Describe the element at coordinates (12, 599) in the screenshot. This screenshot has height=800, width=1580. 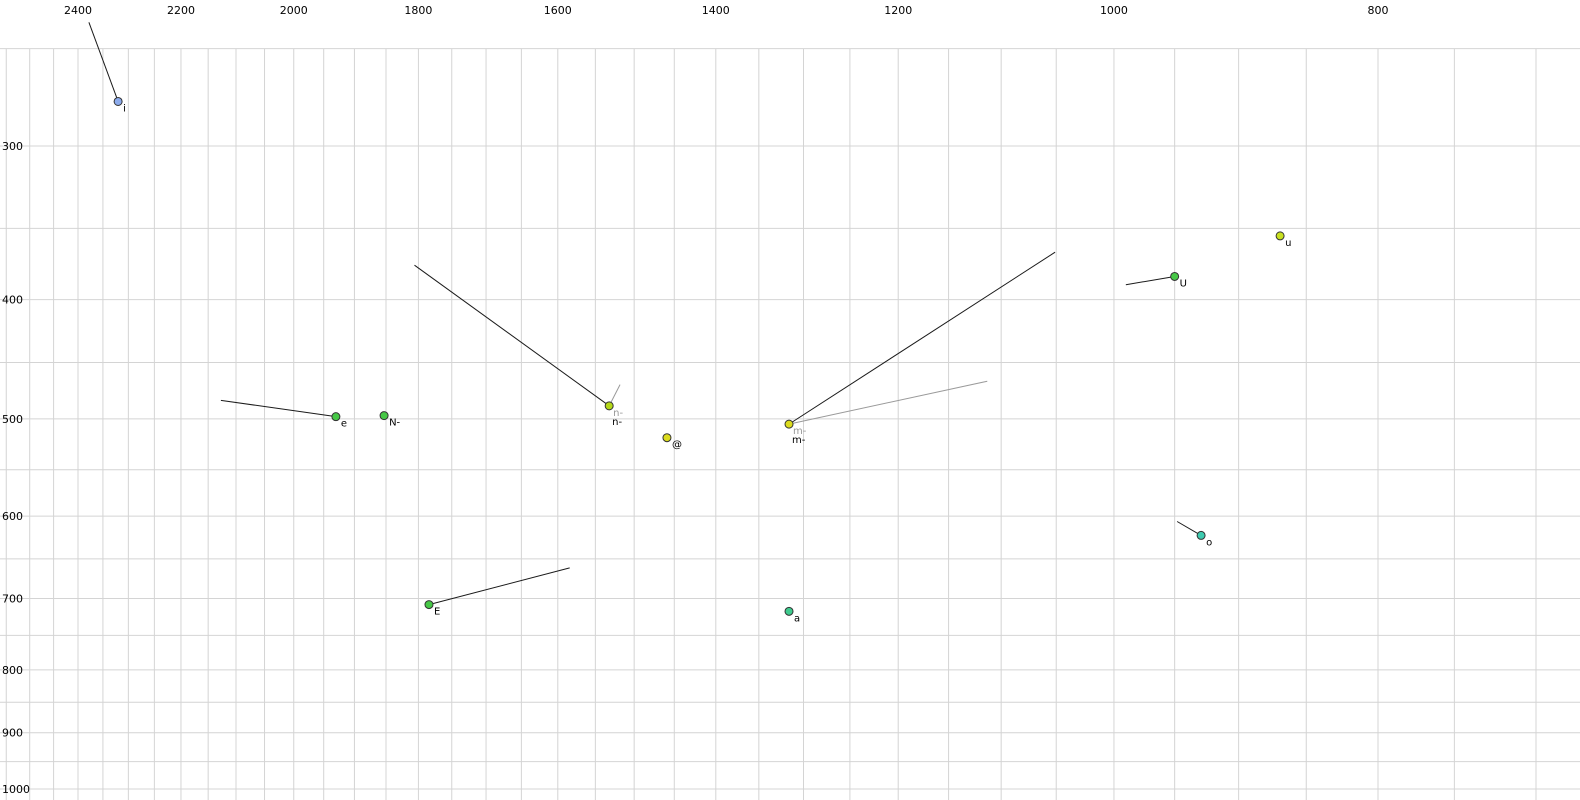
I see `y-tick-label: 700` at that location.